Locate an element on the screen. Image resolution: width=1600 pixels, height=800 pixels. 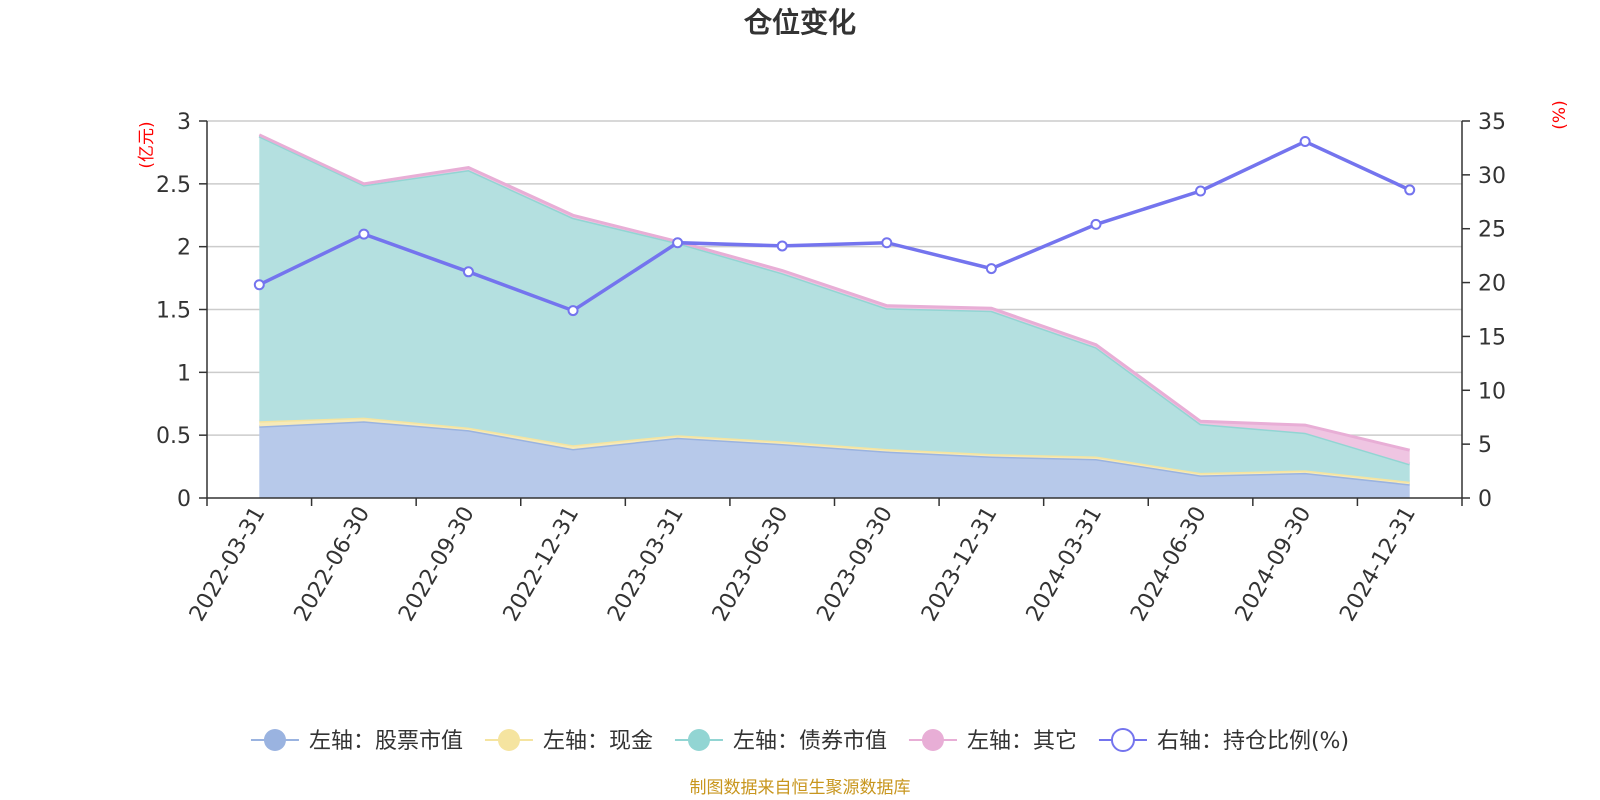
legend-label-1: 左轴：现金 is located at coordinates (598, 741).